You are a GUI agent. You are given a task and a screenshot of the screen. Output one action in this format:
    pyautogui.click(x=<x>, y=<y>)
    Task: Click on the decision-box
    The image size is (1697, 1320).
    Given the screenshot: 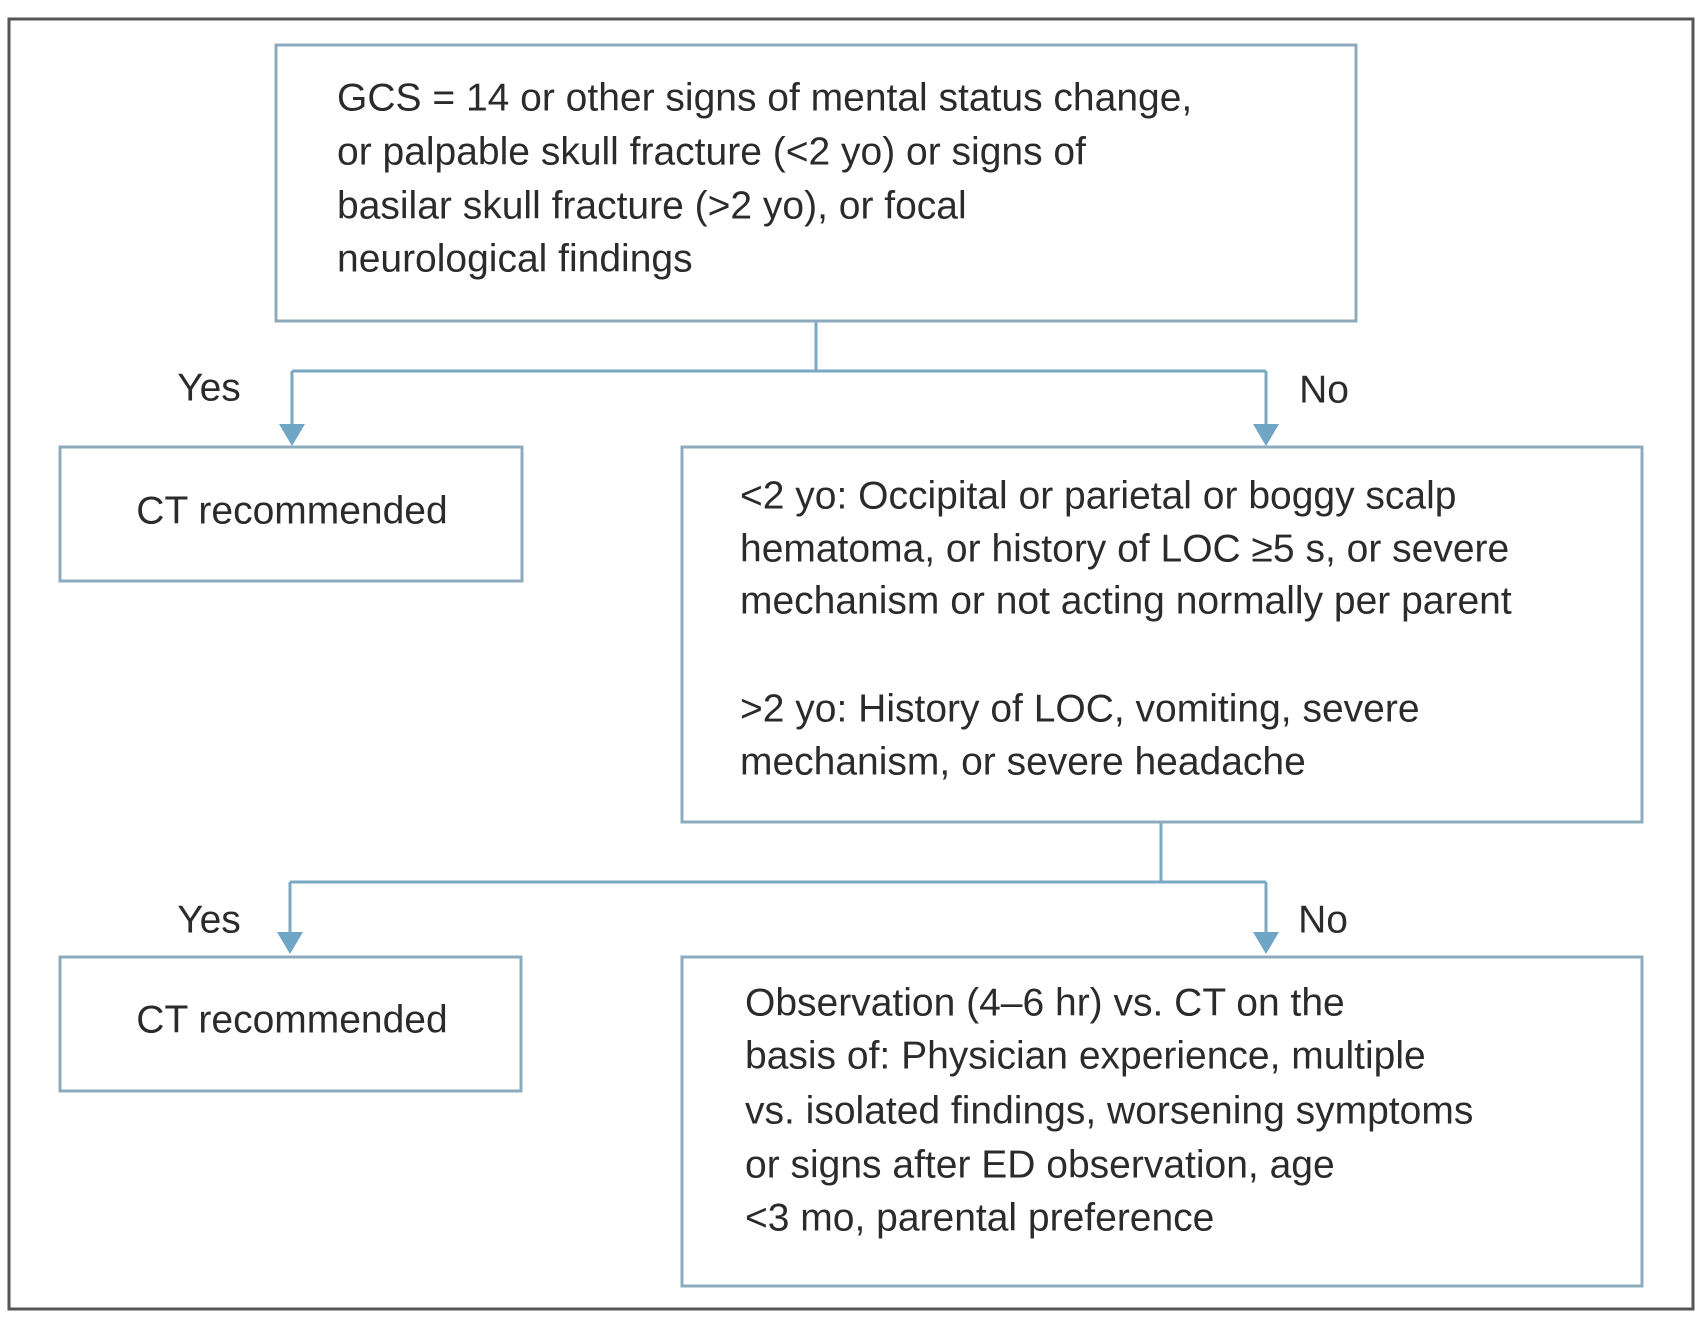 What is the action you would take?
    pyautogui.click(x=816, y=183)
    